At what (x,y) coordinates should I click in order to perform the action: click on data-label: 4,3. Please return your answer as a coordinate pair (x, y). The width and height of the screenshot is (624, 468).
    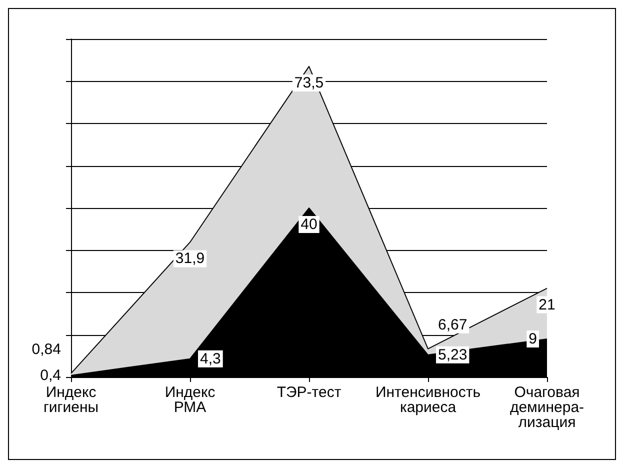
    Looking at the image, I should click on (210, 359).